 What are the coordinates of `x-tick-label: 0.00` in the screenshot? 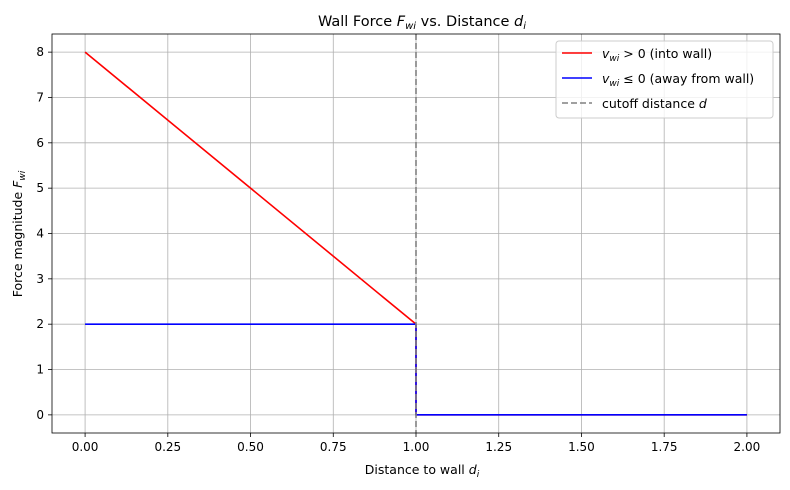 It's located at (85, 447).